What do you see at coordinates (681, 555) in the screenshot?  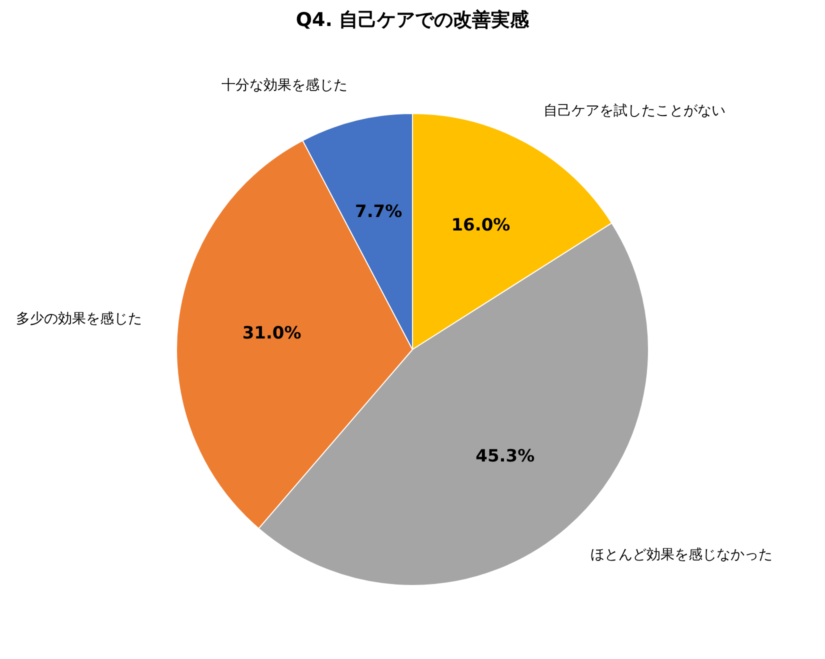 I see `slice-label: ほとんど効果を感じなかった` at bounding box center [681, 555].